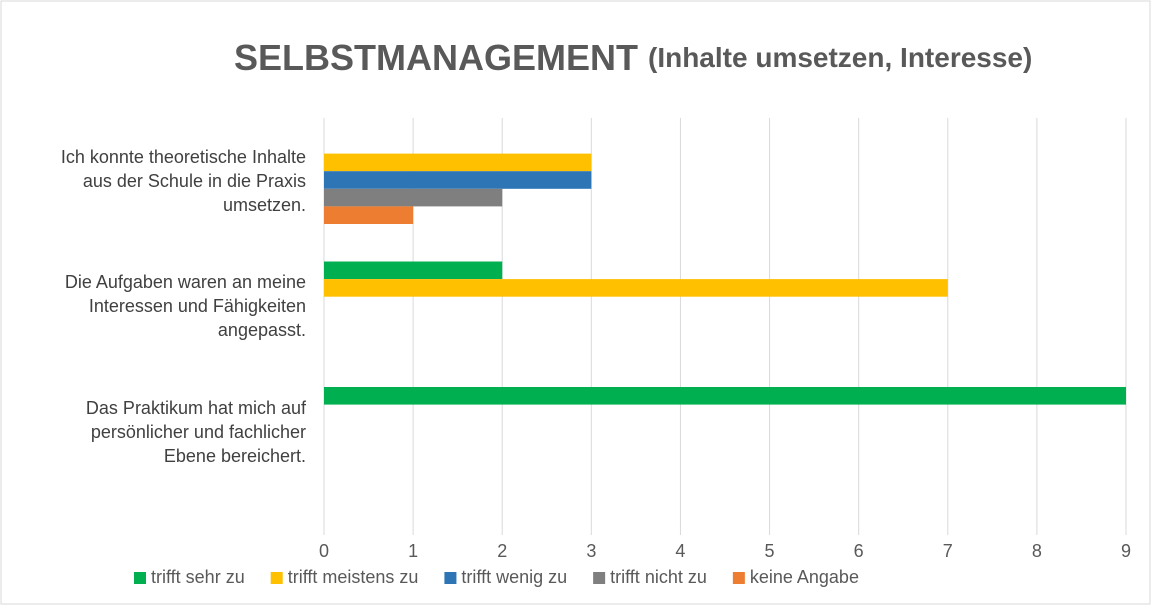  What do you see at coordinates (948, 551) in the screenshot?
I see `x-tick-label: 7` at bounding box center [948, 551].